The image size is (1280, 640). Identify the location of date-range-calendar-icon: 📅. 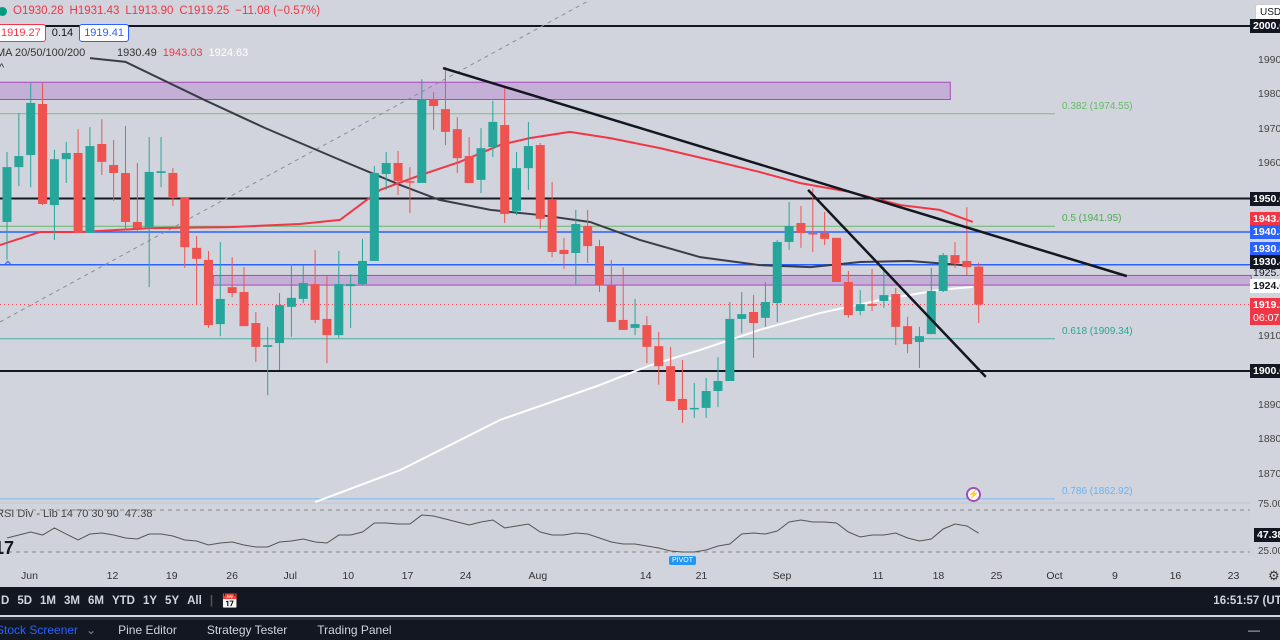
(230, 600).